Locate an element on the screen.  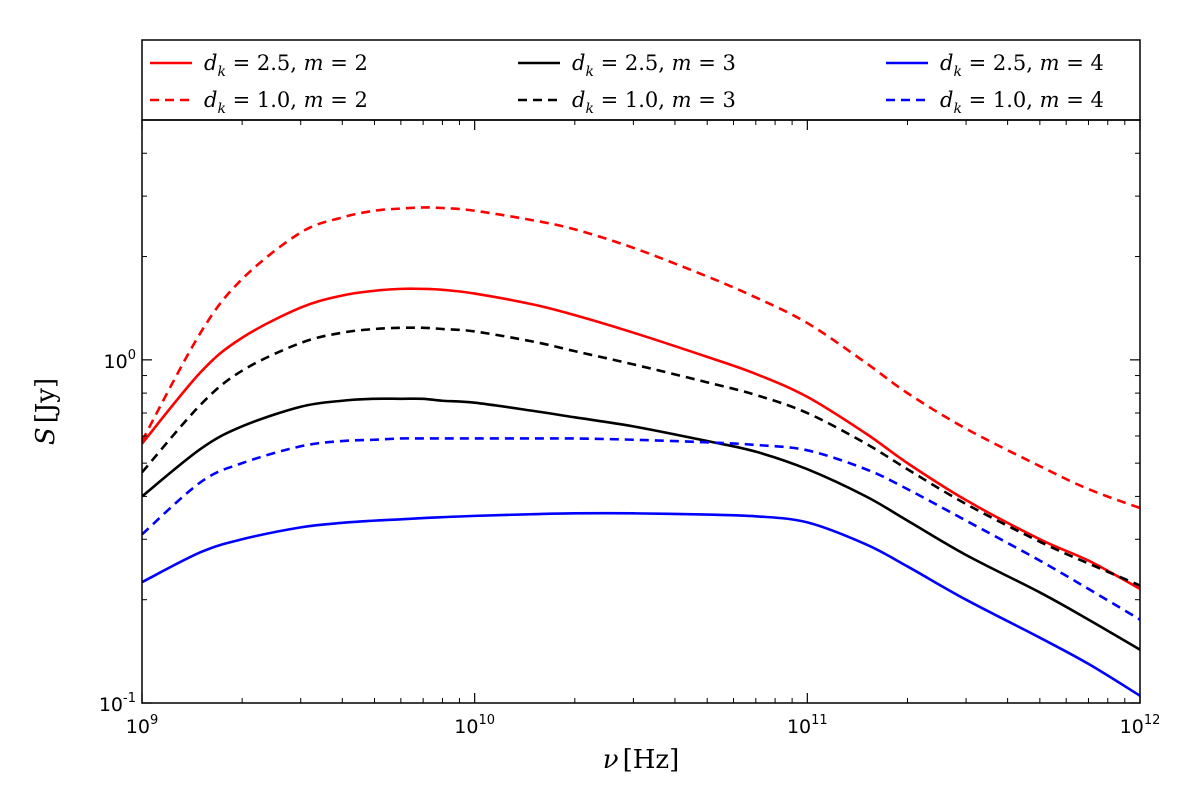
legend-label-5: dk = 2.5, m = 4 is located at coordinates (1022, 65).